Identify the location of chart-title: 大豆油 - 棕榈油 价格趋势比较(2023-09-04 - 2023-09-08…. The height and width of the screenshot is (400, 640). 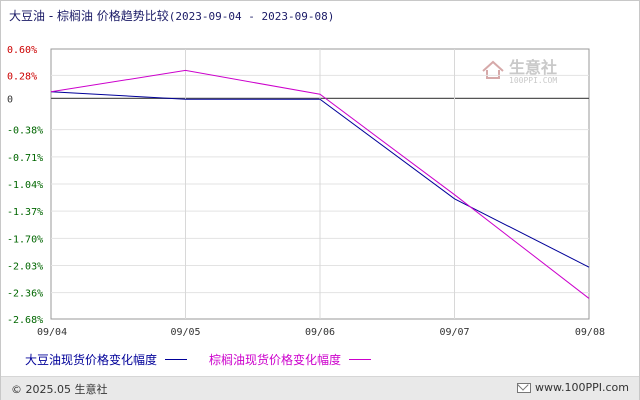
(171, 15).